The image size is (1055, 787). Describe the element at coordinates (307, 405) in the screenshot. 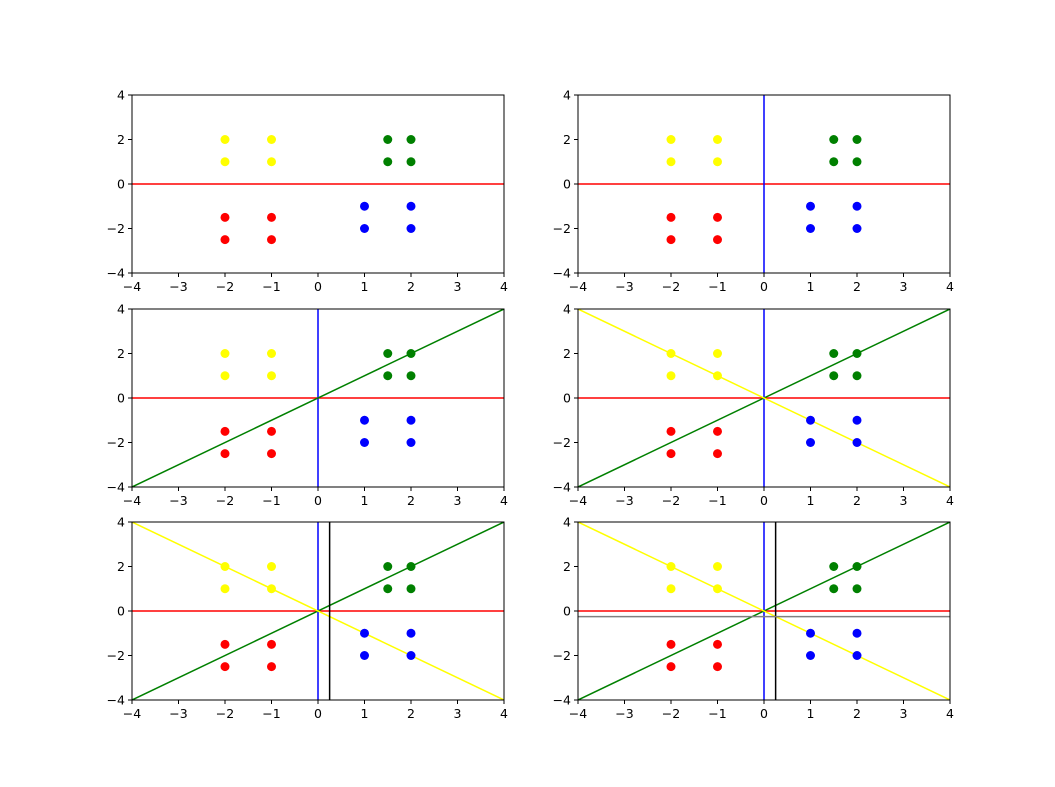

I see `subplot-3: −4 −3 −2 −1 0 1 2 3 4 4 2 0 −2 −4` at that location.